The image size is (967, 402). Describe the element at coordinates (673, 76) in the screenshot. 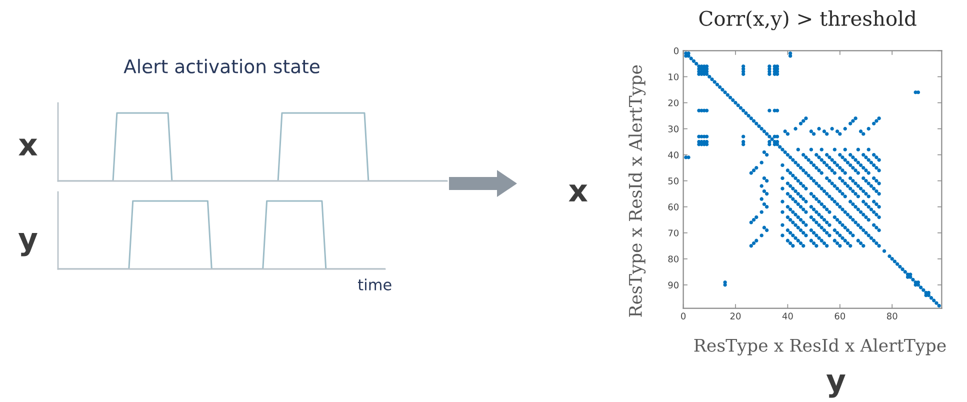

I see `y-tick-label: 10` at that location.